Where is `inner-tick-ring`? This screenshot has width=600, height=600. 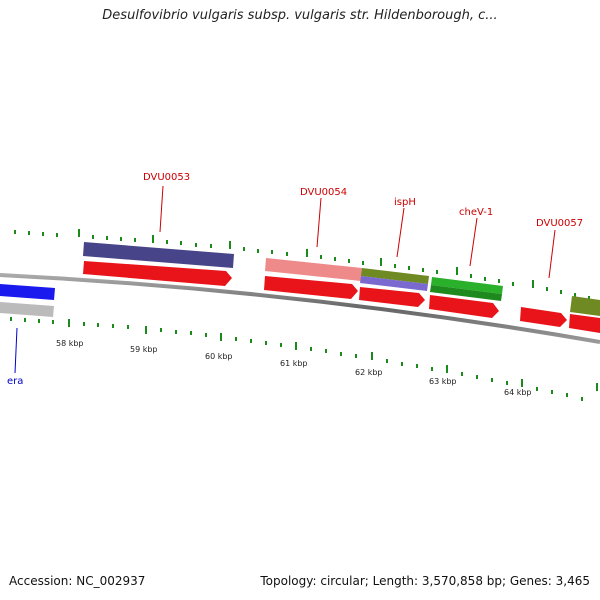
inner-tick-ring is located at coordinates (304, 359).